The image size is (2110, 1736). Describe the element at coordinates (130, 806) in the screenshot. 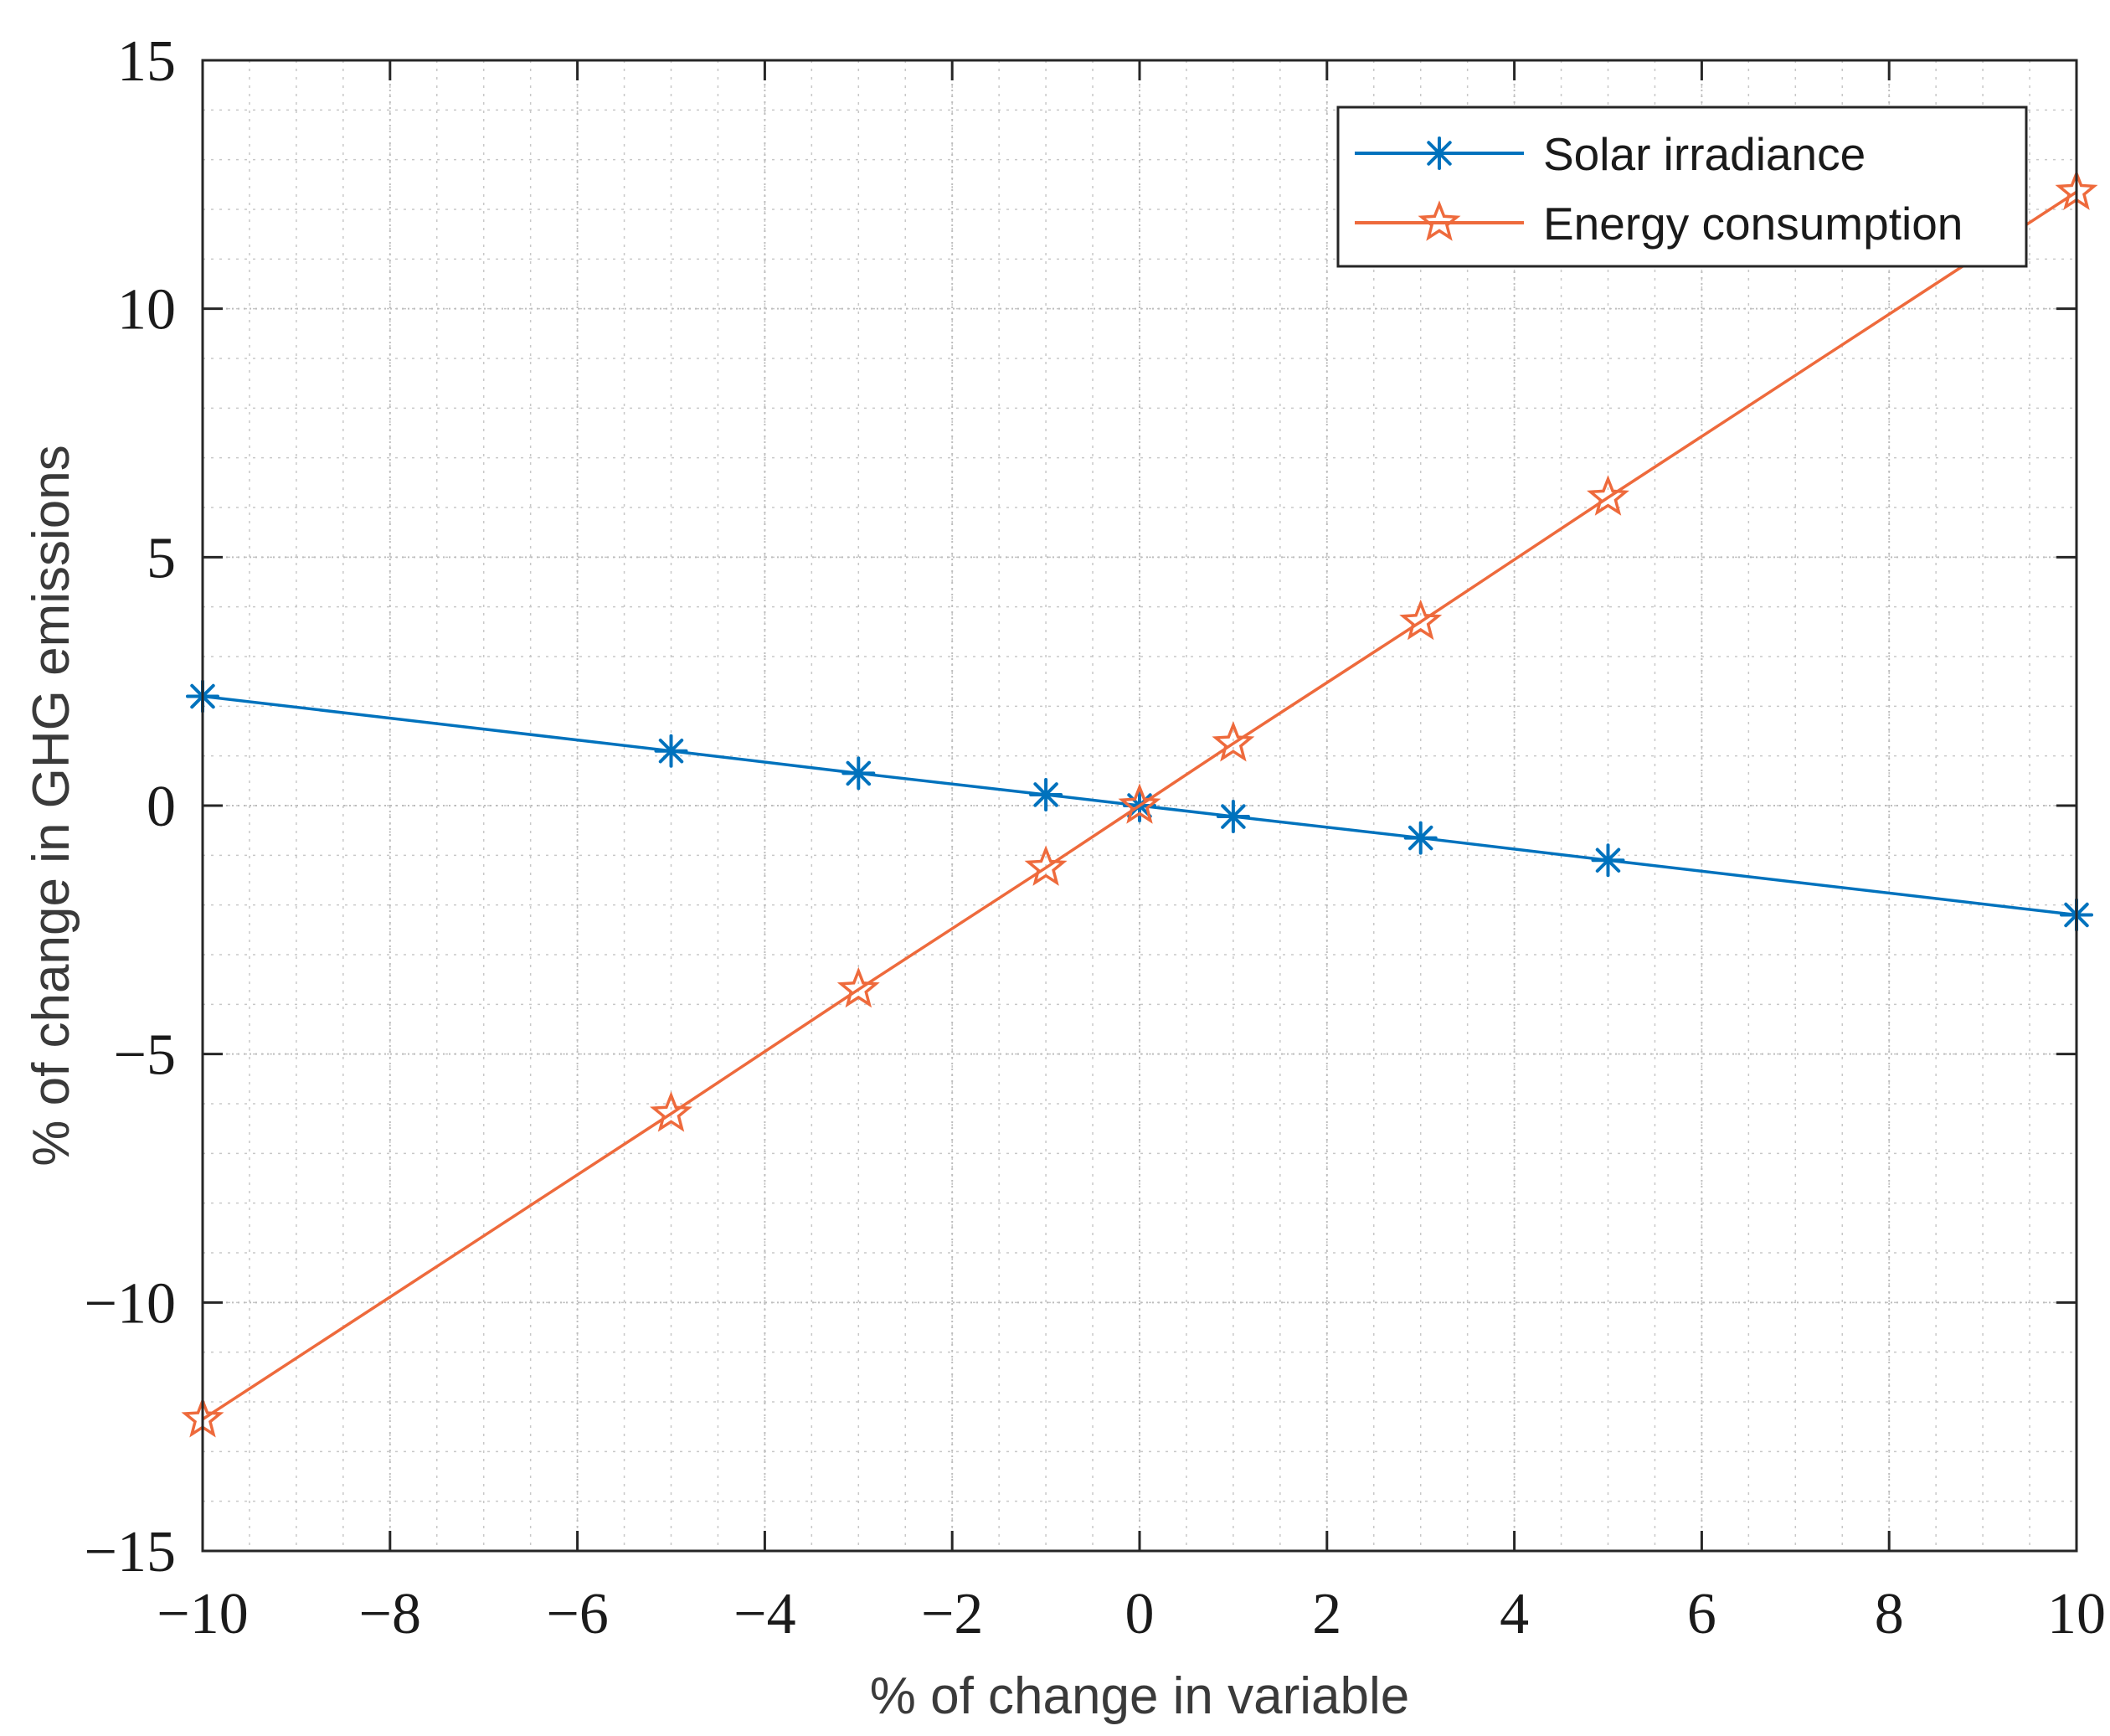

I see `y-tick-labels: −15 −10 −5 0 5 10 15` at that location.